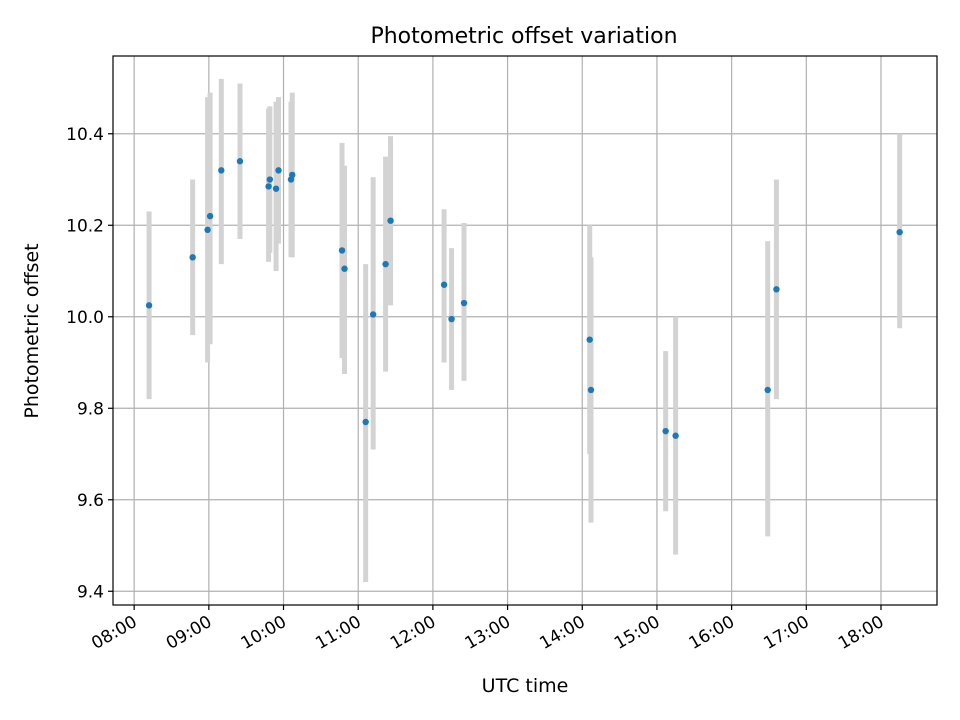 The height and width of the screenshot is (720, 960). Describe the element at coordinates (264, 633) in the screenshot. I see `x-tick-label: 10:00` at that location.